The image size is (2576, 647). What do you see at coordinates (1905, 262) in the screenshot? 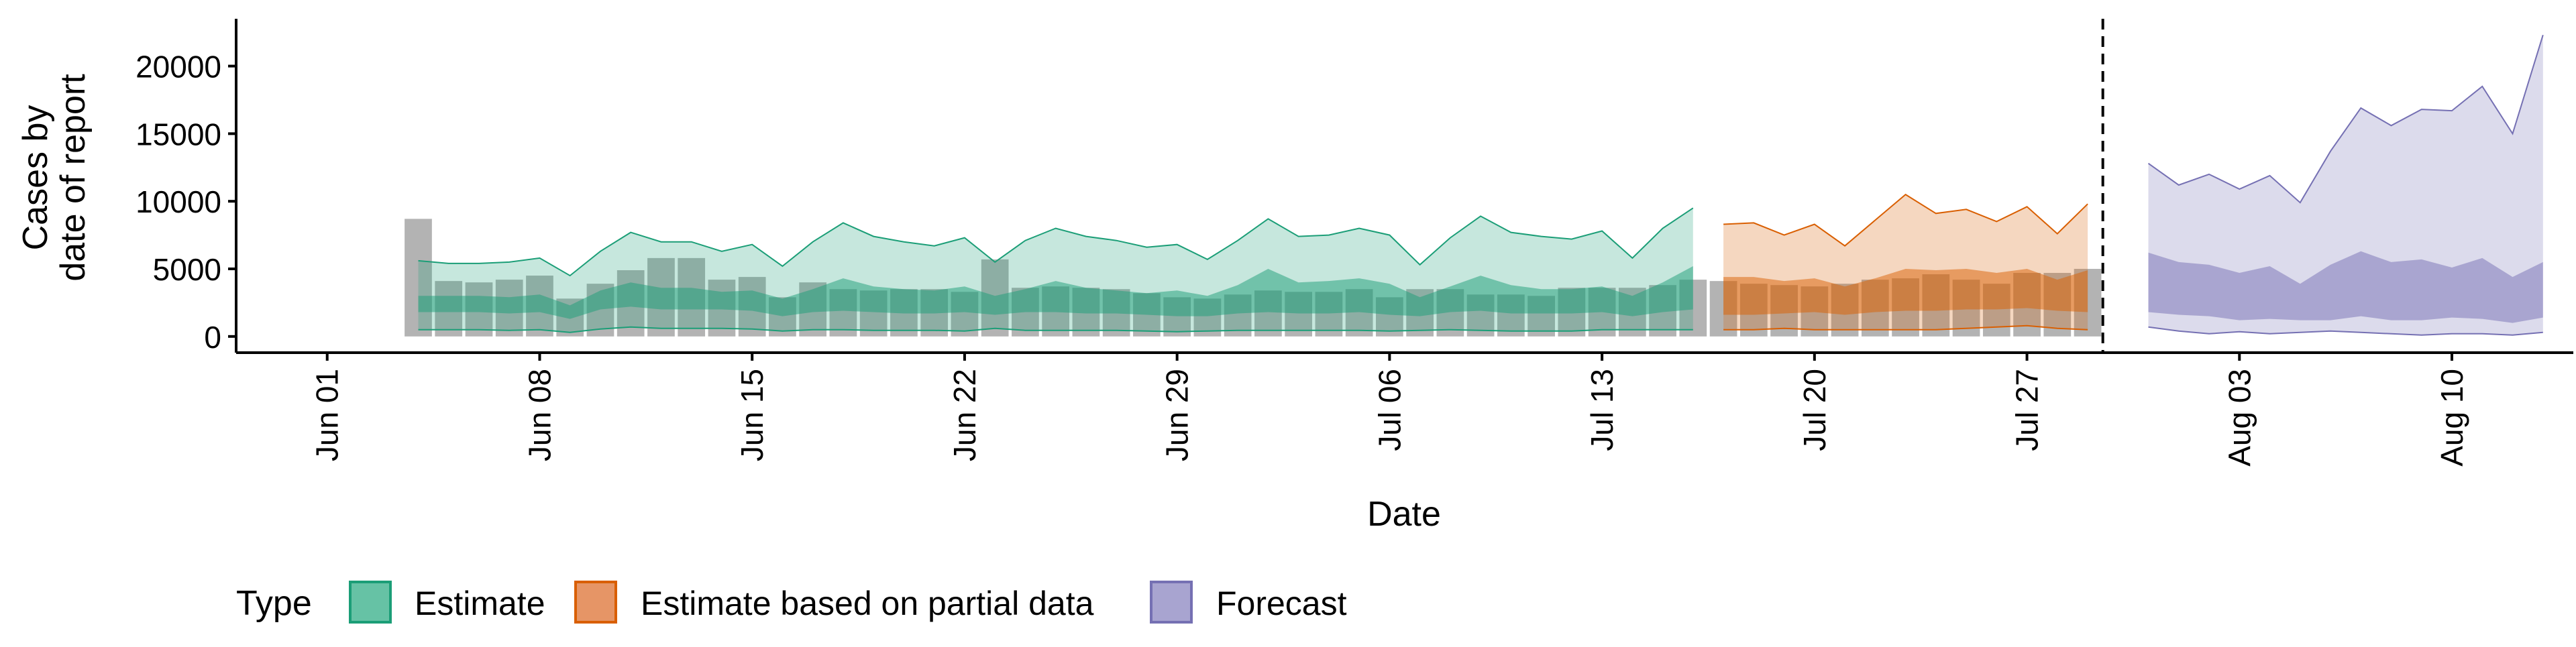
I see `series-partial` at bounding box center [1905, 262].